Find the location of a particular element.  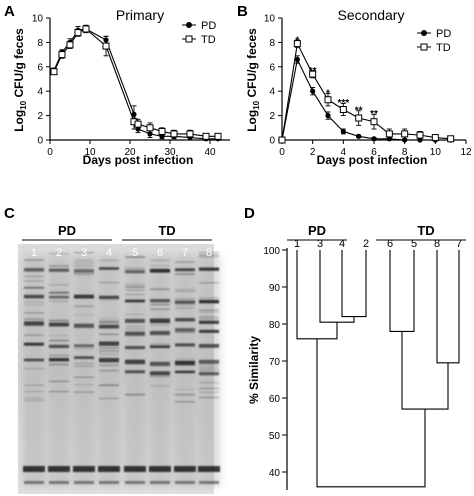

group-label-pd: PD is located at coordinates (317, 230).